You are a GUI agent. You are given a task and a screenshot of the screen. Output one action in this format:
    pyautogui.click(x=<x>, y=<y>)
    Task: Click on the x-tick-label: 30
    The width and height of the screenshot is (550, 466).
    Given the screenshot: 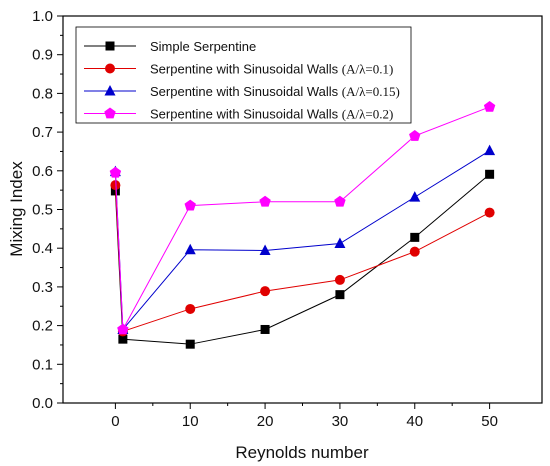 What is the action you would take?
    pyautogui.click(x=340, y=421)
    